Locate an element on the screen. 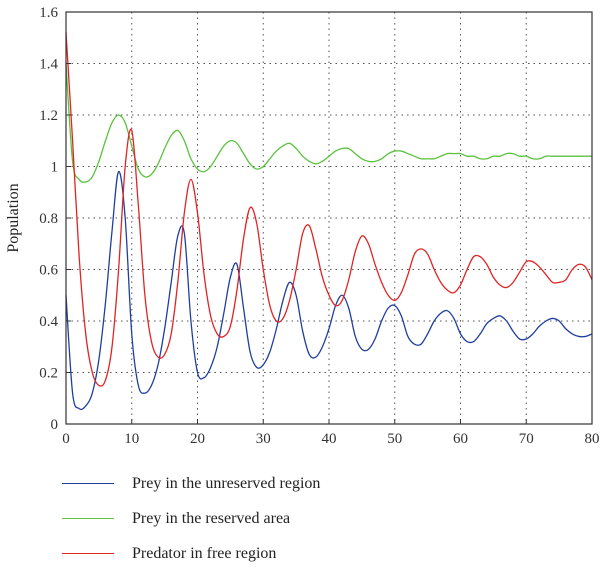 This screenshot has height=571, width=600. legend-item-prey-unreserved: Prey in the unreserved region is located at coordinates (191, 483).